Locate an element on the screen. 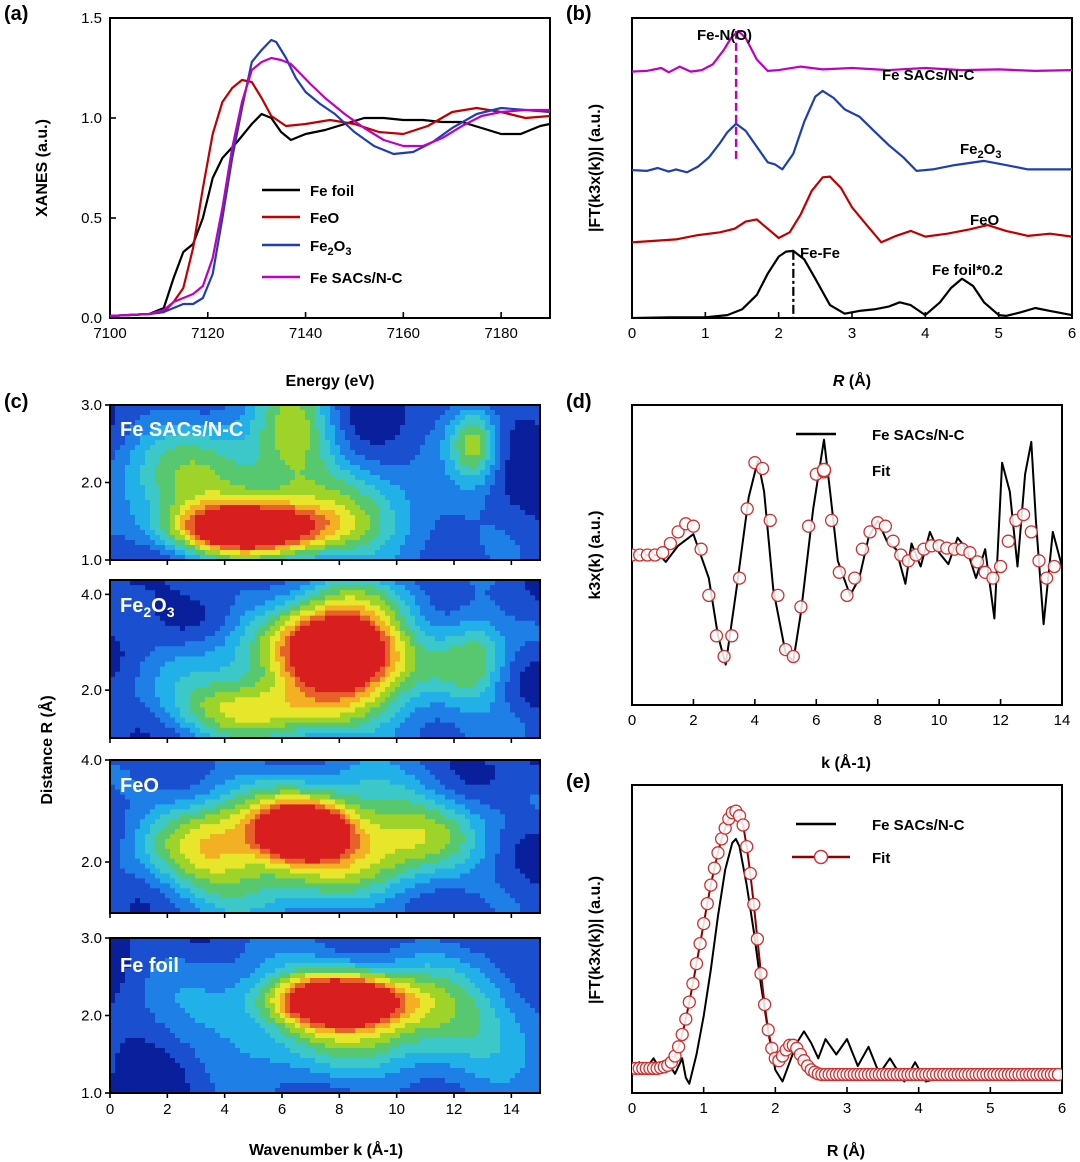  map-fe2o3-cell-1977 is located at coordinates (537, 695).